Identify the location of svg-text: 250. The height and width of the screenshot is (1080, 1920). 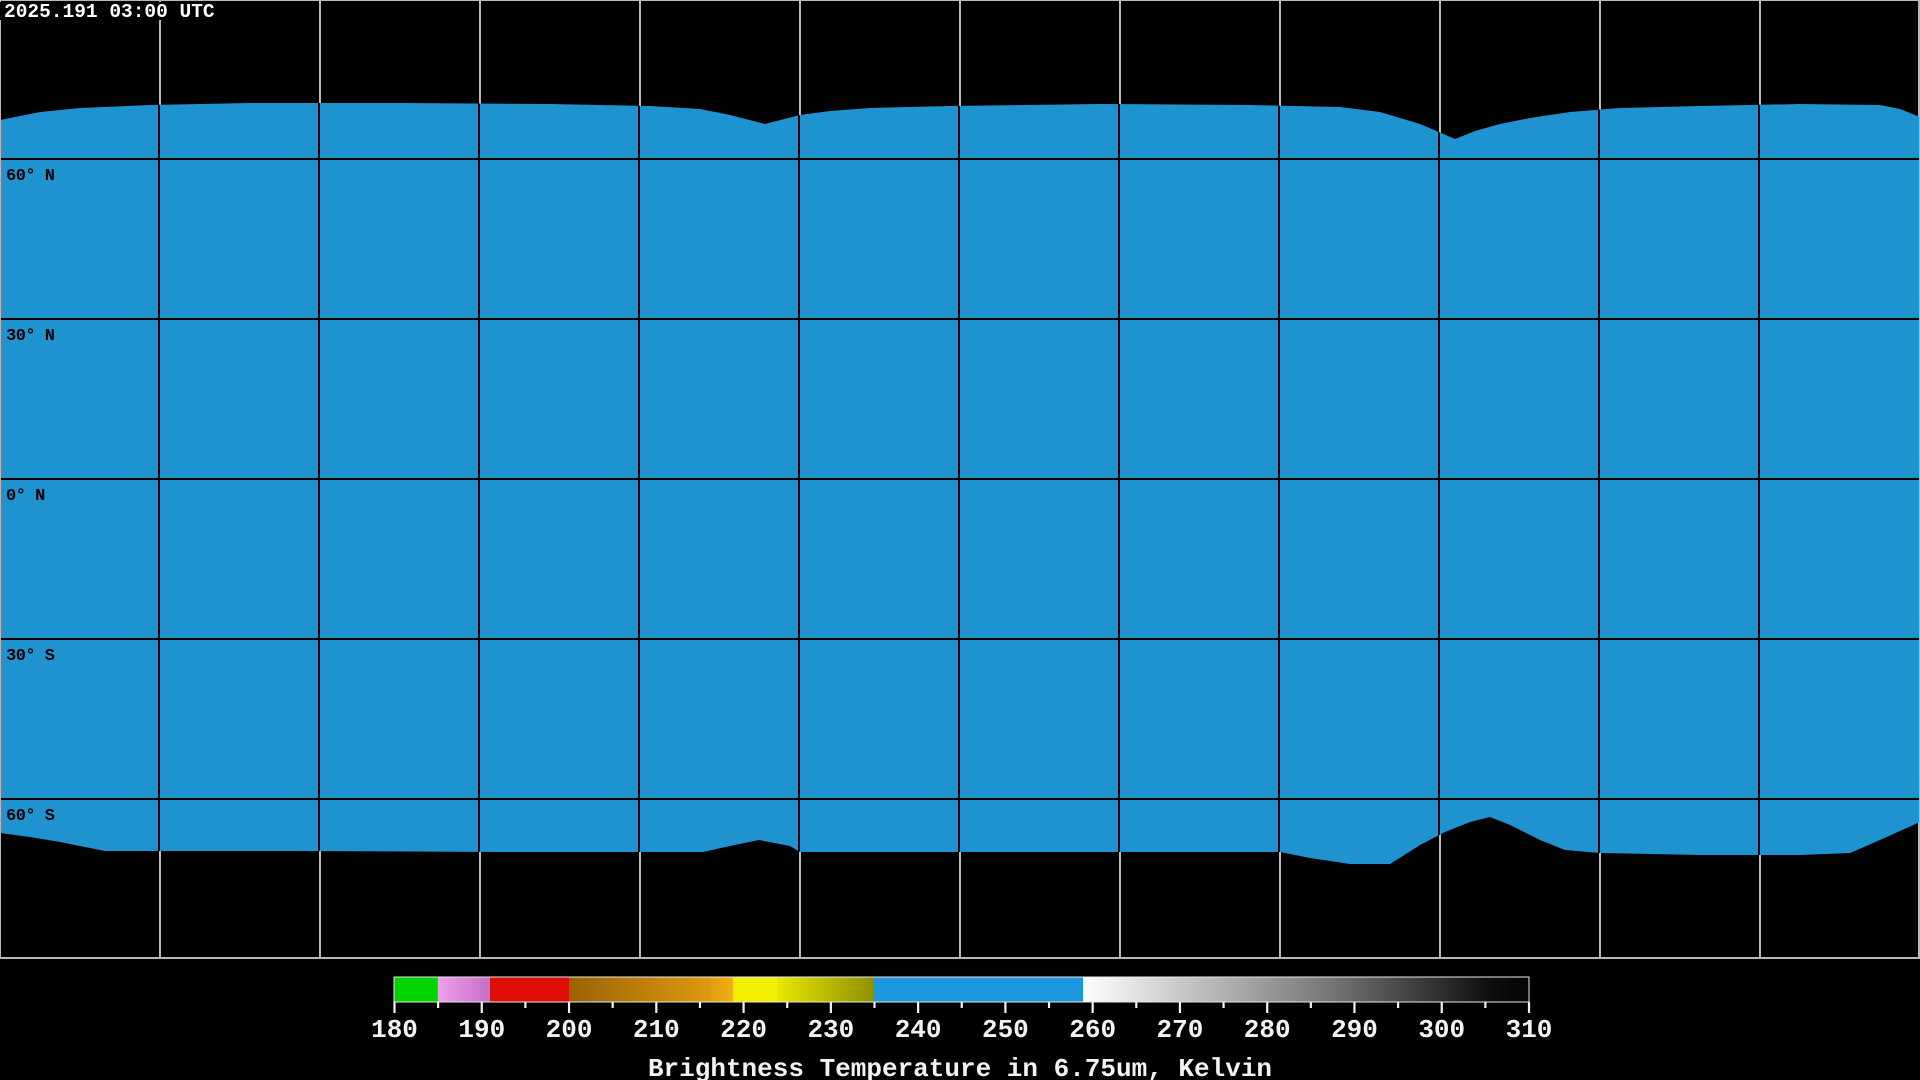
(1005, 1030).